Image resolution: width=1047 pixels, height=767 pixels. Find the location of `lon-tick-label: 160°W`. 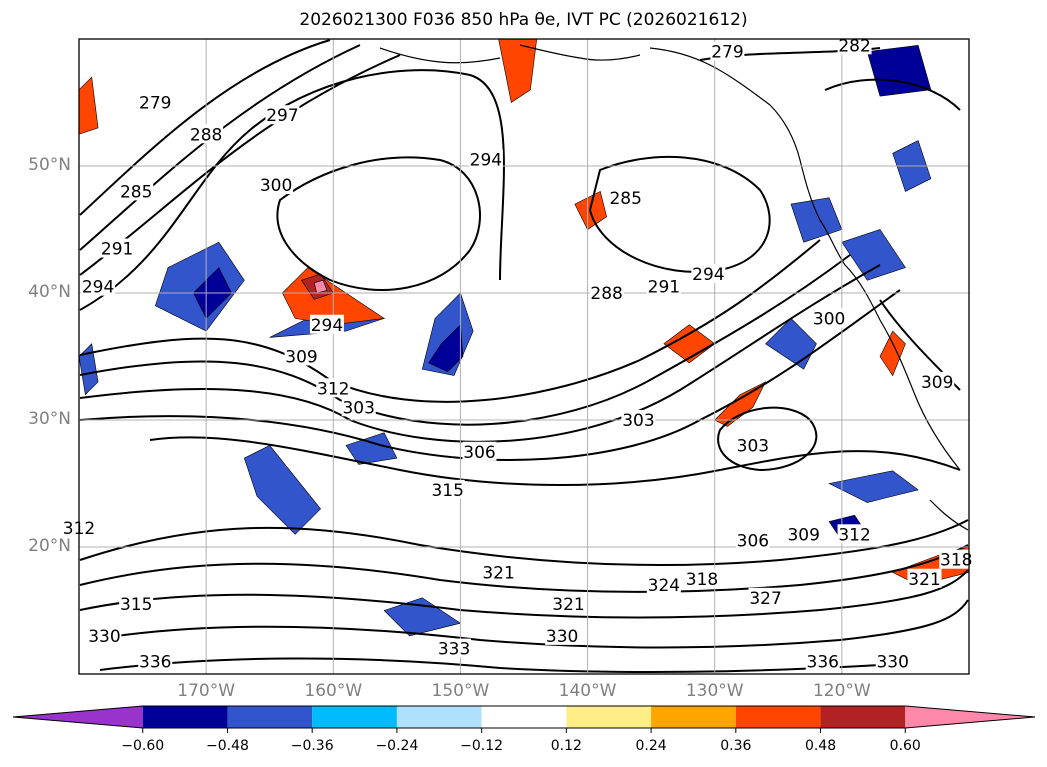

lon-tick-label: 160°W is located at coordinates (333, 691).